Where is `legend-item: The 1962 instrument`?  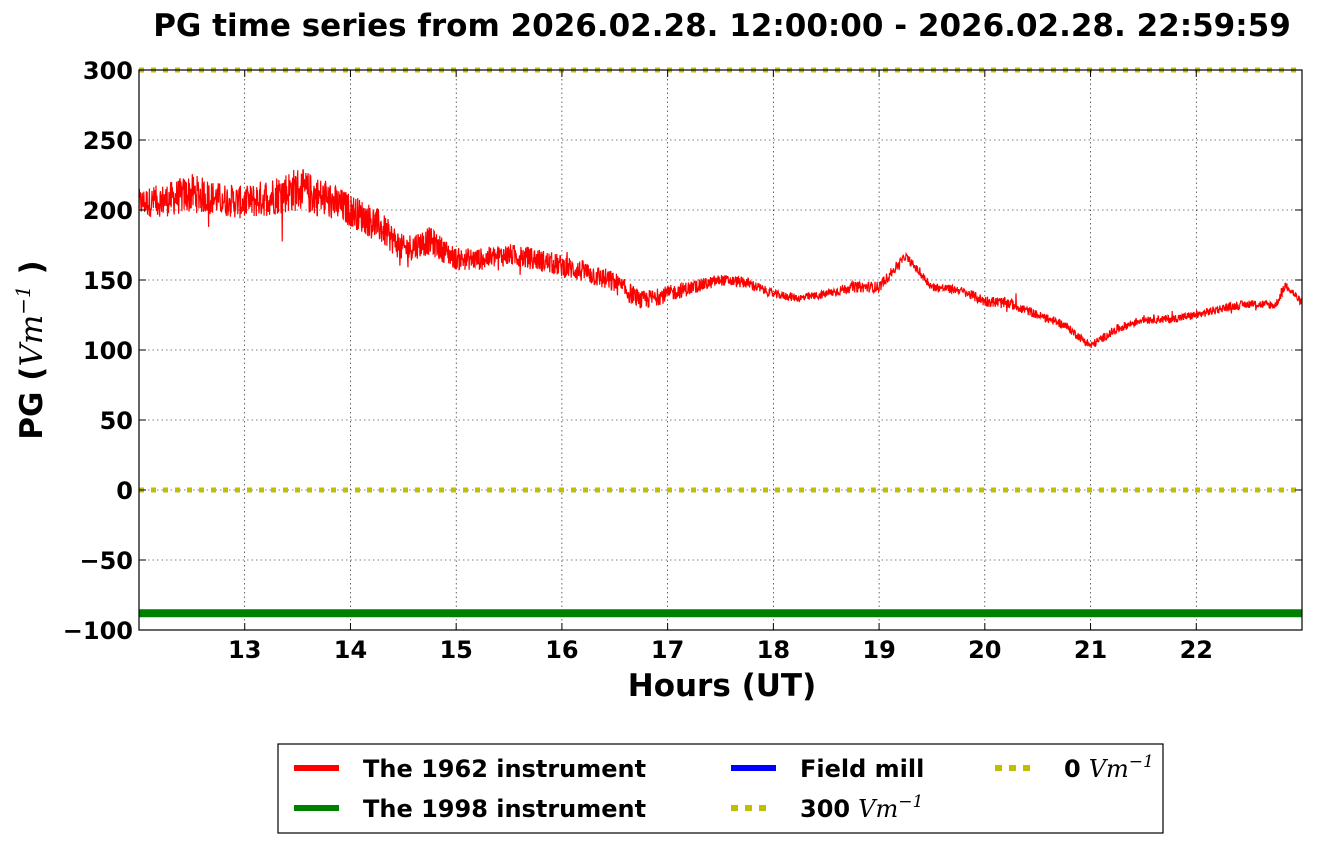 legend-item: The 1962 instrument is located at coordinates (470, 769).